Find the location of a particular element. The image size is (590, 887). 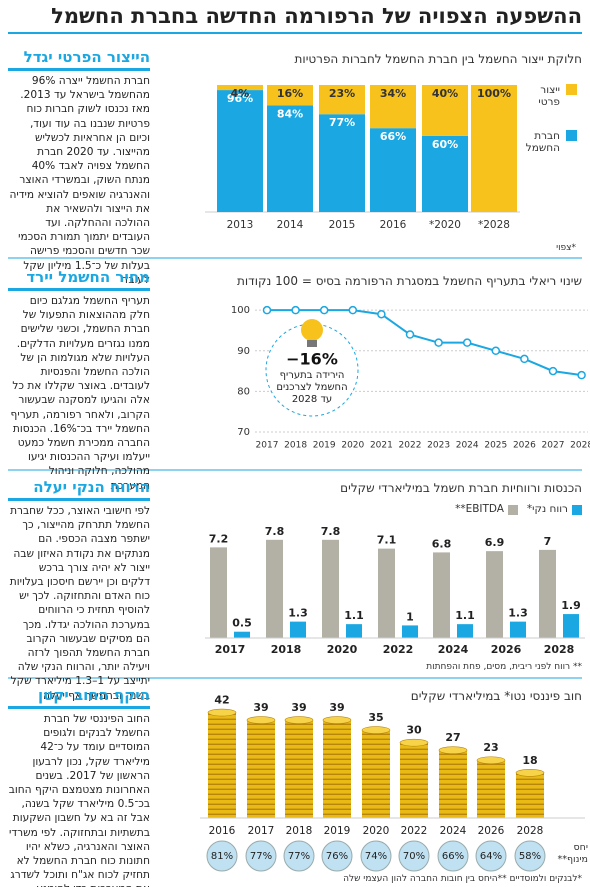

chart-note: *צפוי is located at coordinates (566, 248).